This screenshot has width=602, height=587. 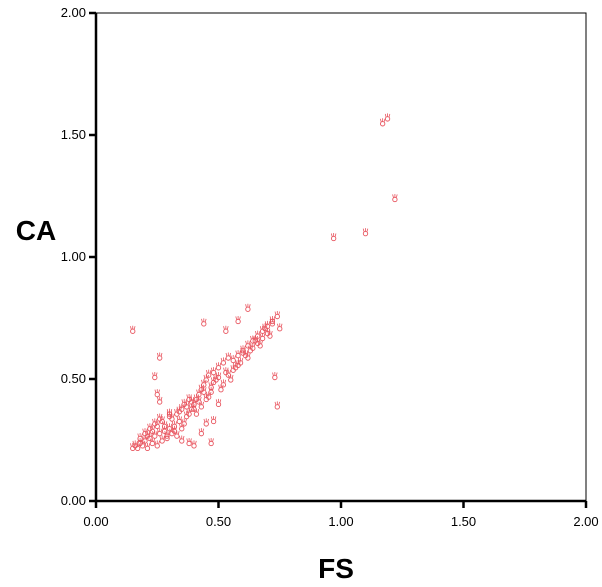 I want to click on y-tick-label: 0.50, so click(x=73, y=378).